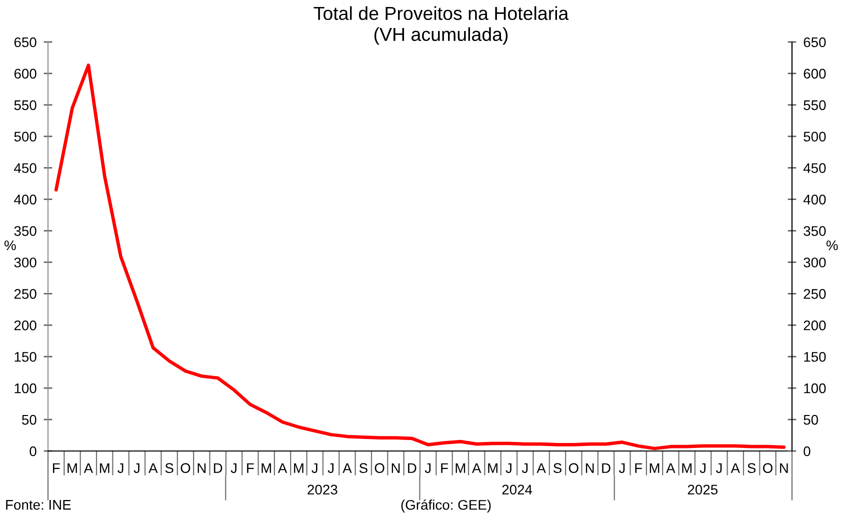 This screenshot has width=841, height=513. What do you see at coordinates (815, 42) in the screenshot?
I see `y2-tick-label: 650` at bounding box center [815, 42].